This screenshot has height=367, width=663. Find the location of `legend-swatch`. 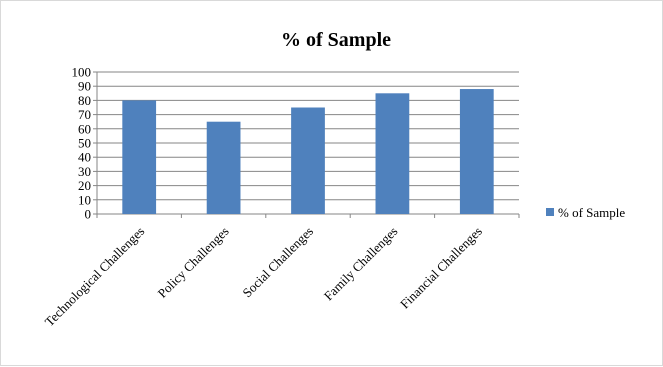

legend-swatch is located at coordinates (550, 212).